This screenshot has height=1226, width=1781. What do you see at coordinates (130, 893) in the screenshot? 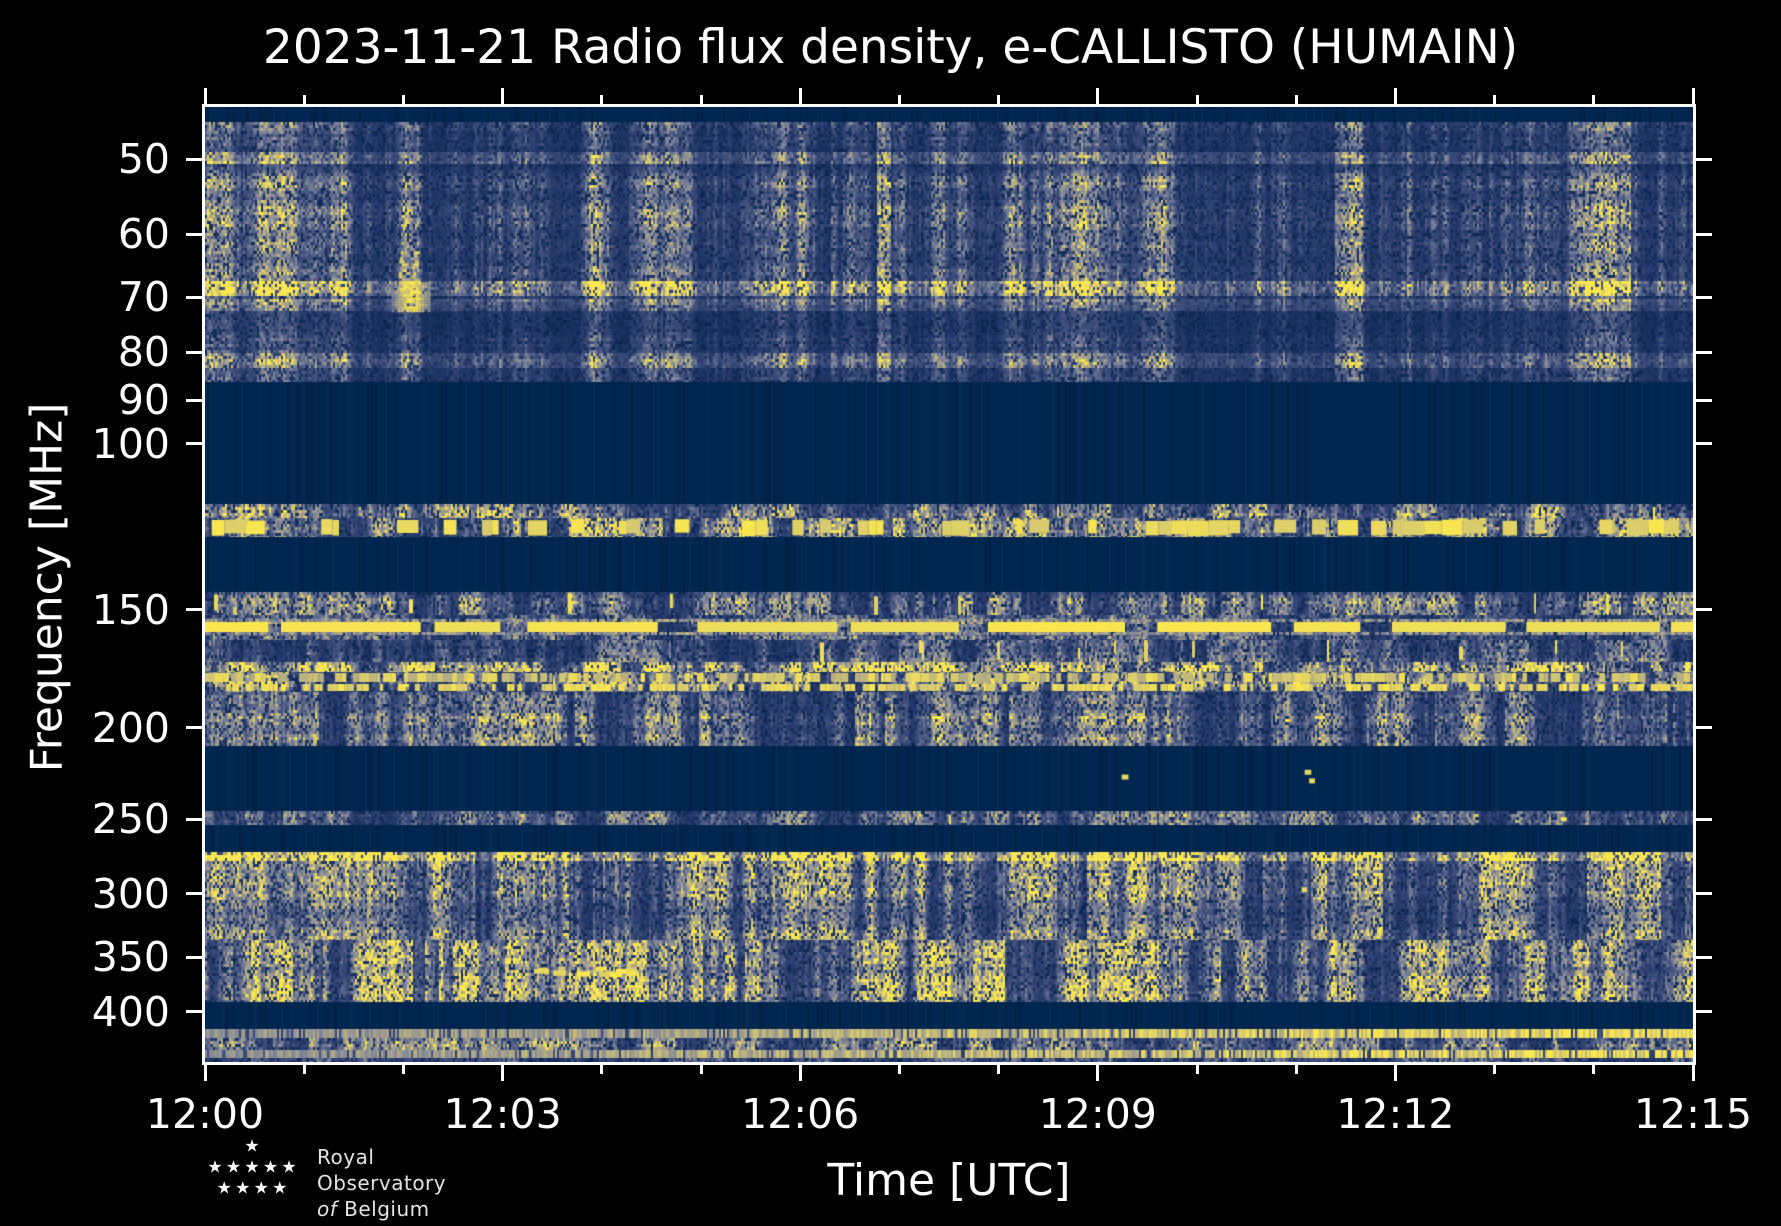
I see `y-tick-label: 300` at bounding box center [130, 893].